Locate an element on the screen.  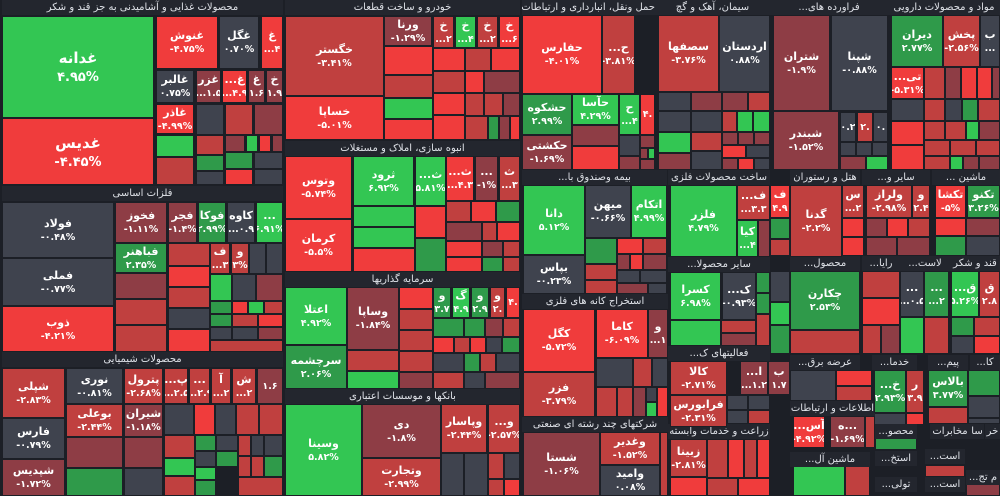
stock-tile: و ۲.۴ is located at coordinates (921, 201).